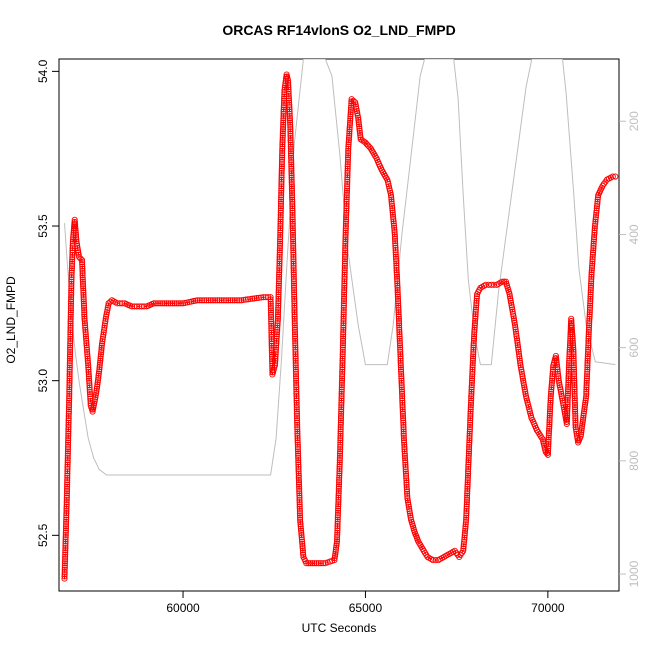 This screenshot has height=650, width=650. Describe the element at coordinates (366, 608) in the screenshot. I see `x-tick-label: 65000` at that location.